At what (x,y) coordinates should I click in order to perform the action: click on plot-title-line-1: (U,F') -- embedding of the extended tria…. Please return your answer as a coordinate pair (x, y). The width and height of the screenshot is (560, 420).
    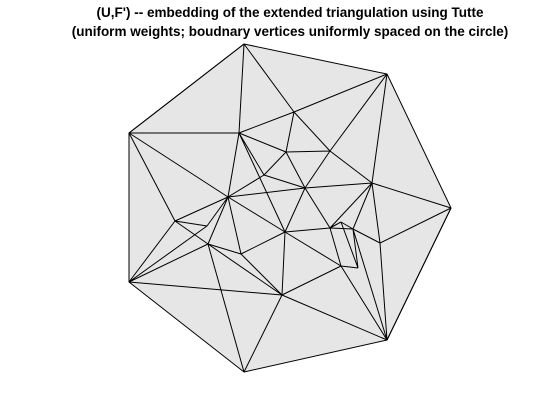
    Looking at the image, I should click on (290, 12).